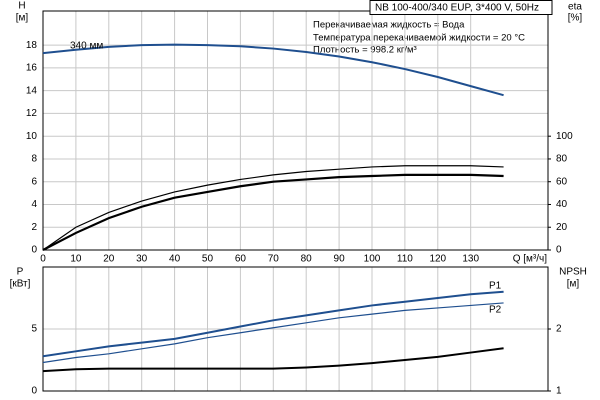 This screenshot has width=600, height=400. I want to click on y2-tick-label: 20, so click(562, 227).